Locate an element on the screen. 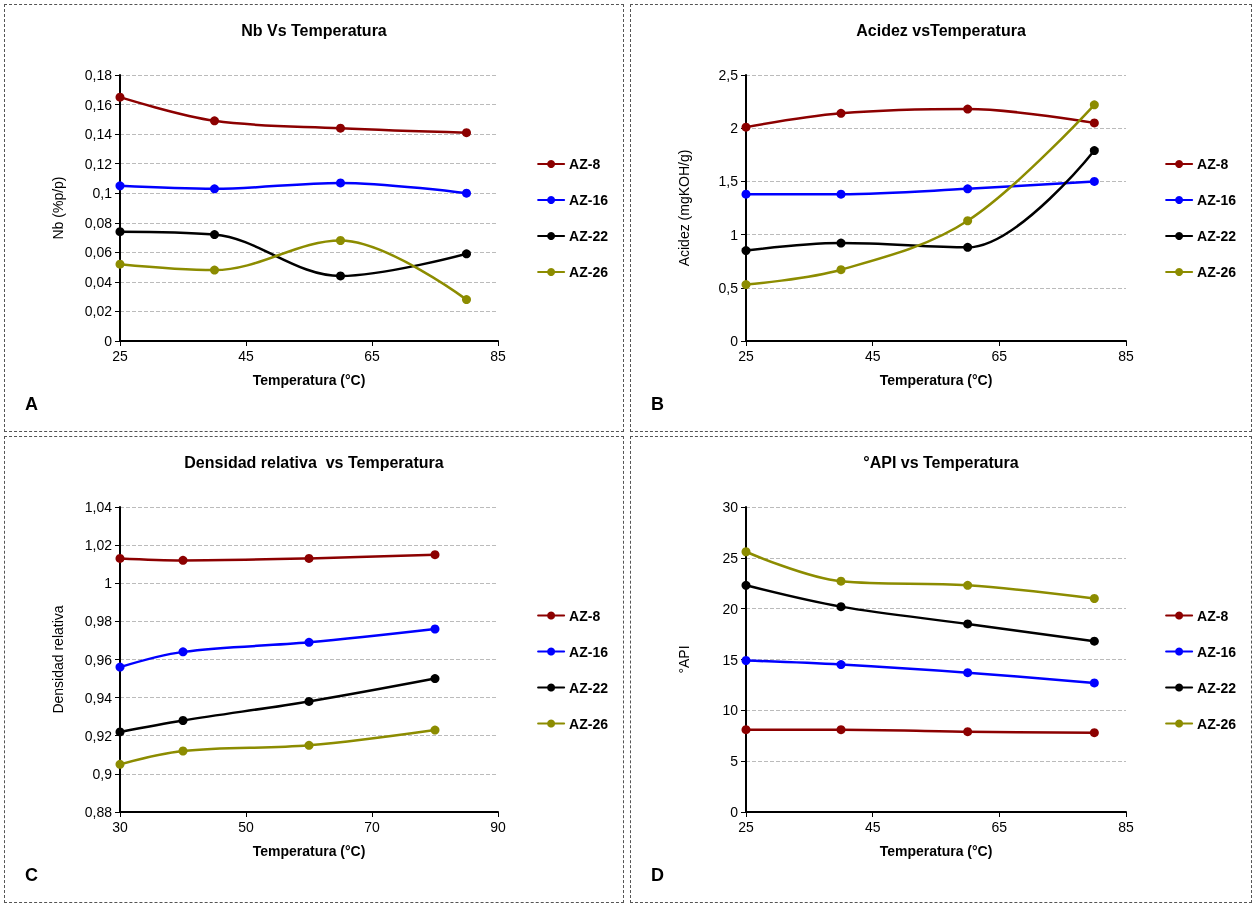  text: A is located at coordinates (31, 404).